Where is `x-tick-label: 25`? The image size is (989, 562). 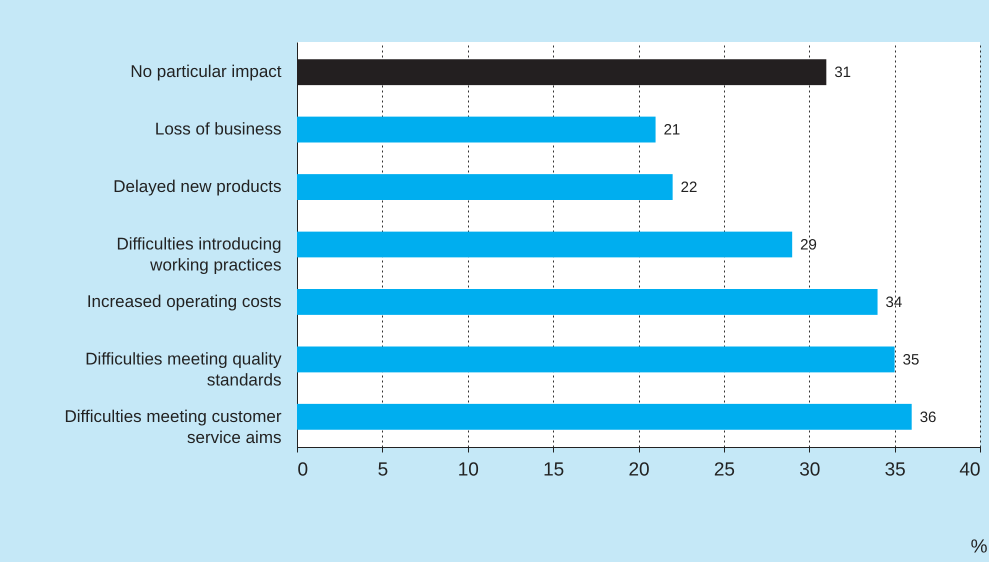
x-tick-label: 25 is located at coordinates (724, 470).